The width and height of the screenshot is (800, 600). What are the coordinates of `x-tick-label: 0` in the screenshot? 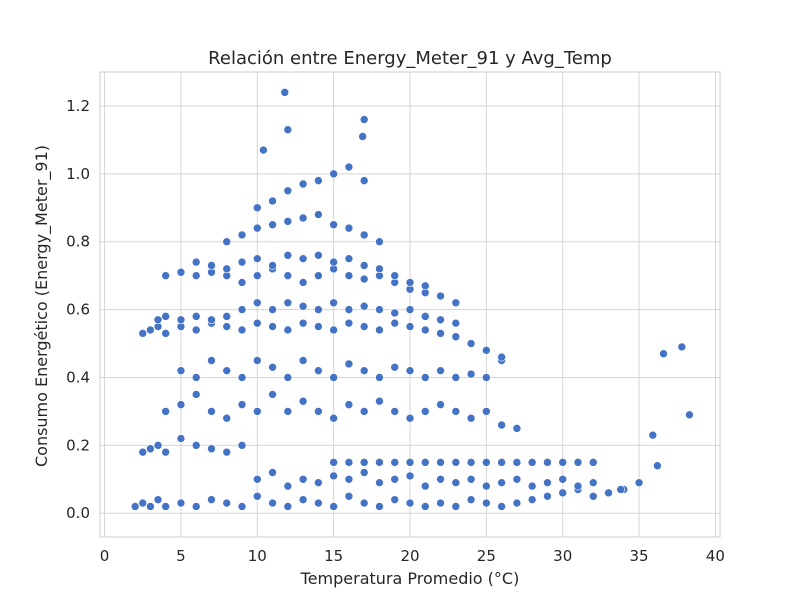 It's located at (105, 556).